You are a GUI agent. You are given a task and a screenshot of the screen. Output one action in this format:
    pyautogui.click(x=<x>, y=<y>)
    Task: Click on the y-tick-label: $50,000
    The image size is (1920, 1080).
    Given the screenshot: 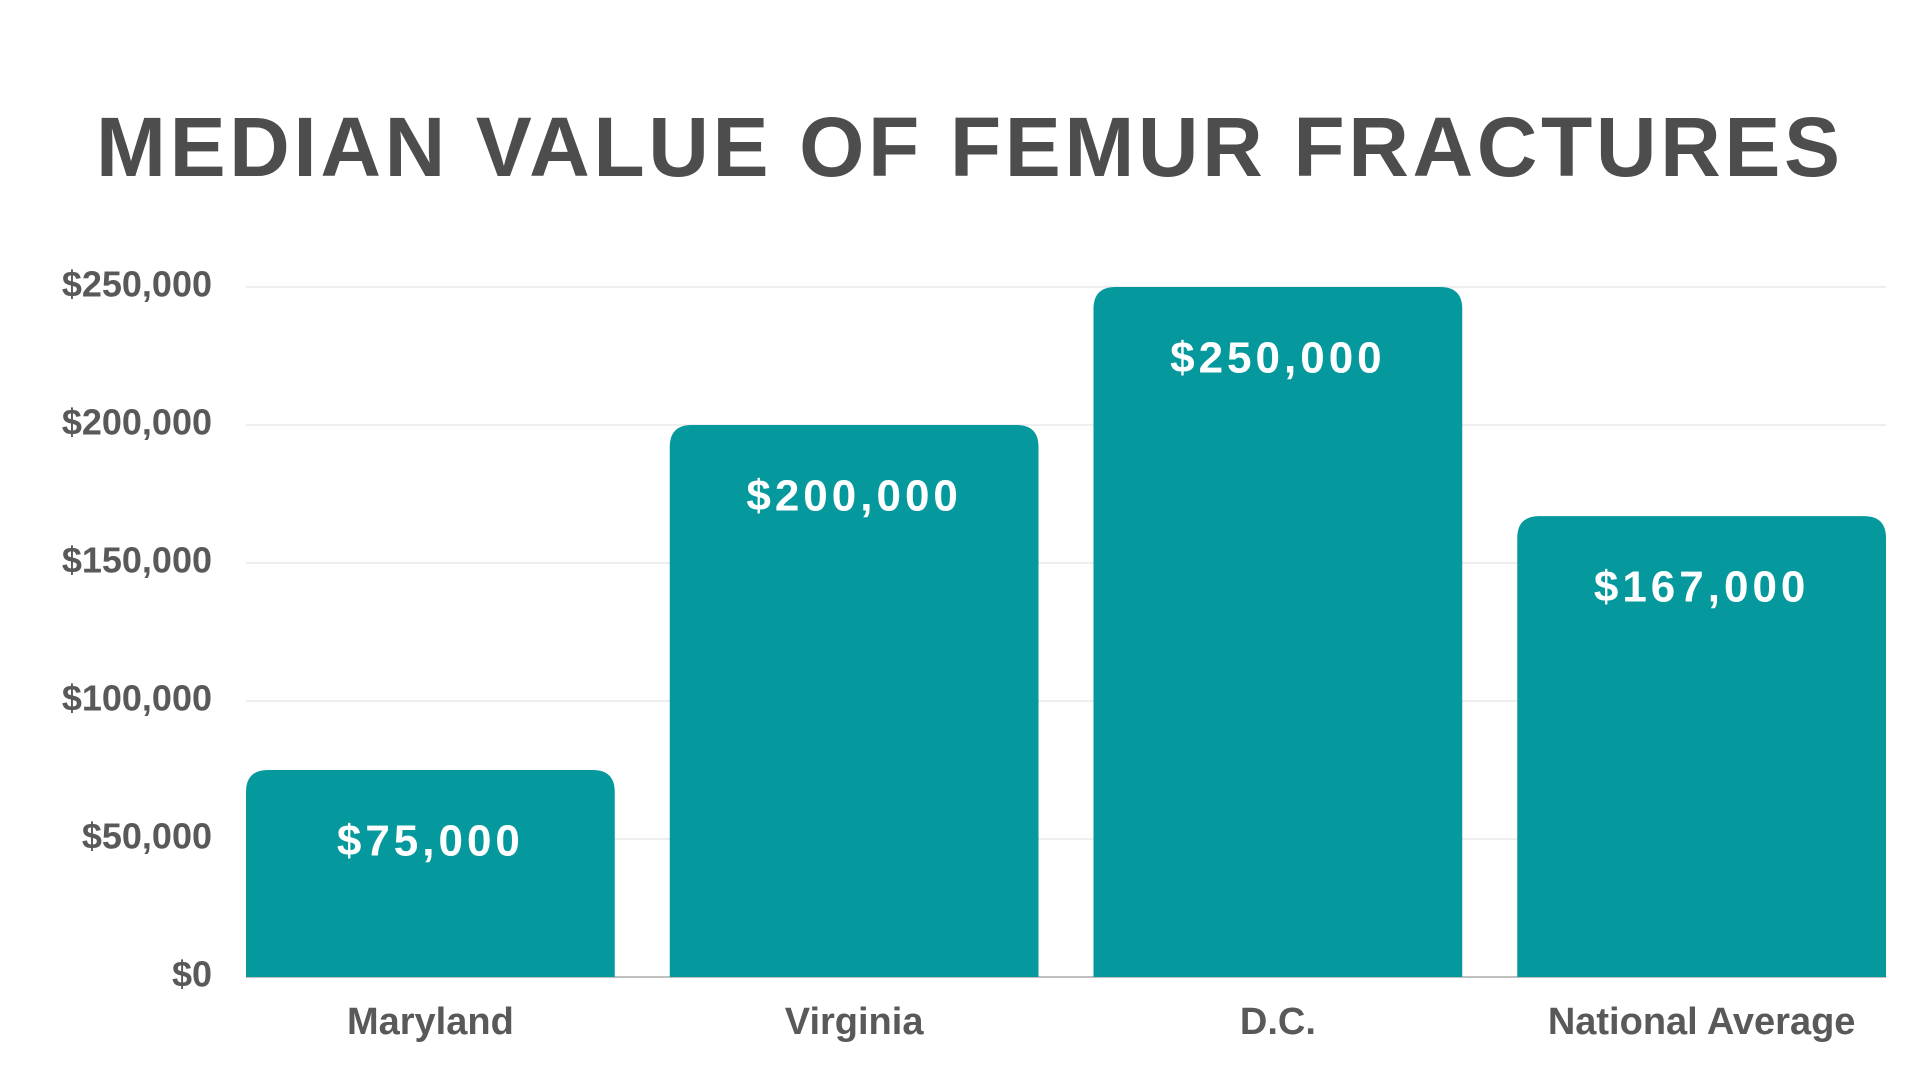 What is the action you would take?
    pyautogui.click(x=147, y=836)
    